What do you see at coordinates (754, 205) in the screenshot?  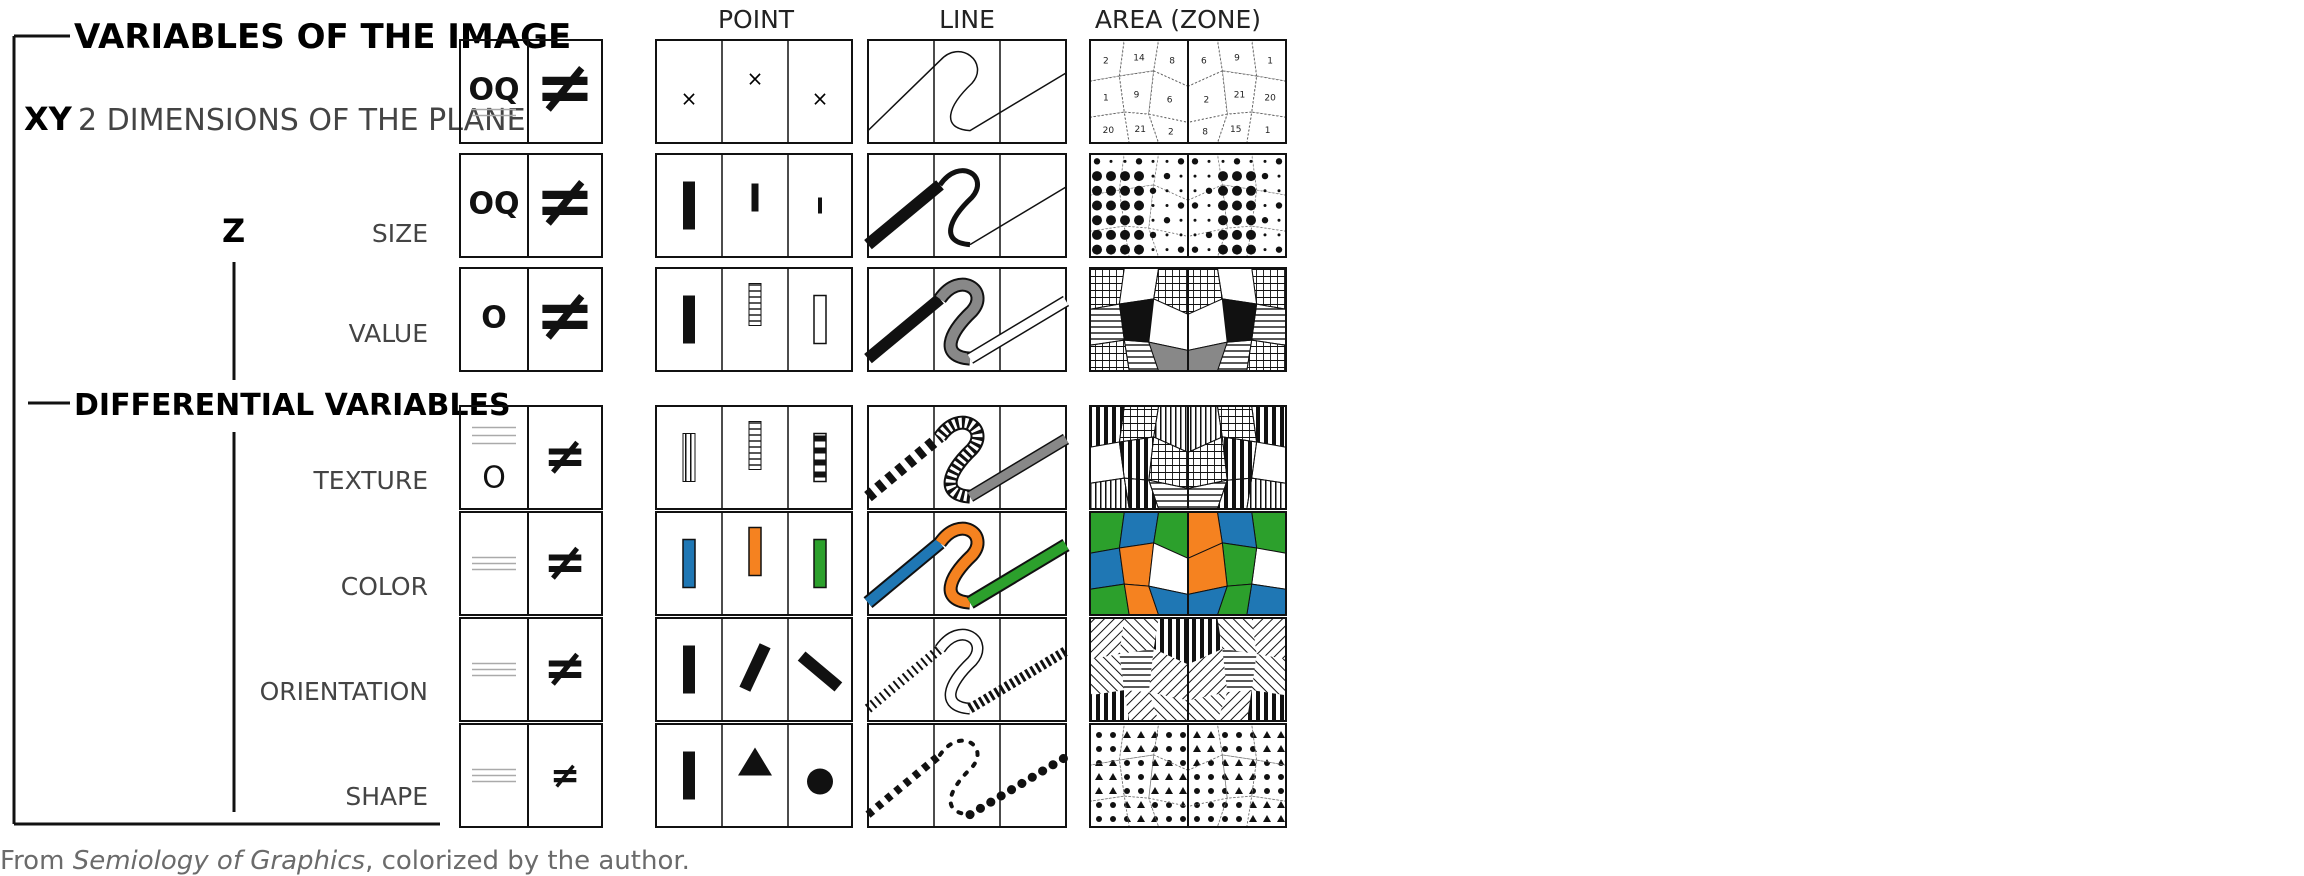 I see `point-row-size` at bounding box center [754, 205].